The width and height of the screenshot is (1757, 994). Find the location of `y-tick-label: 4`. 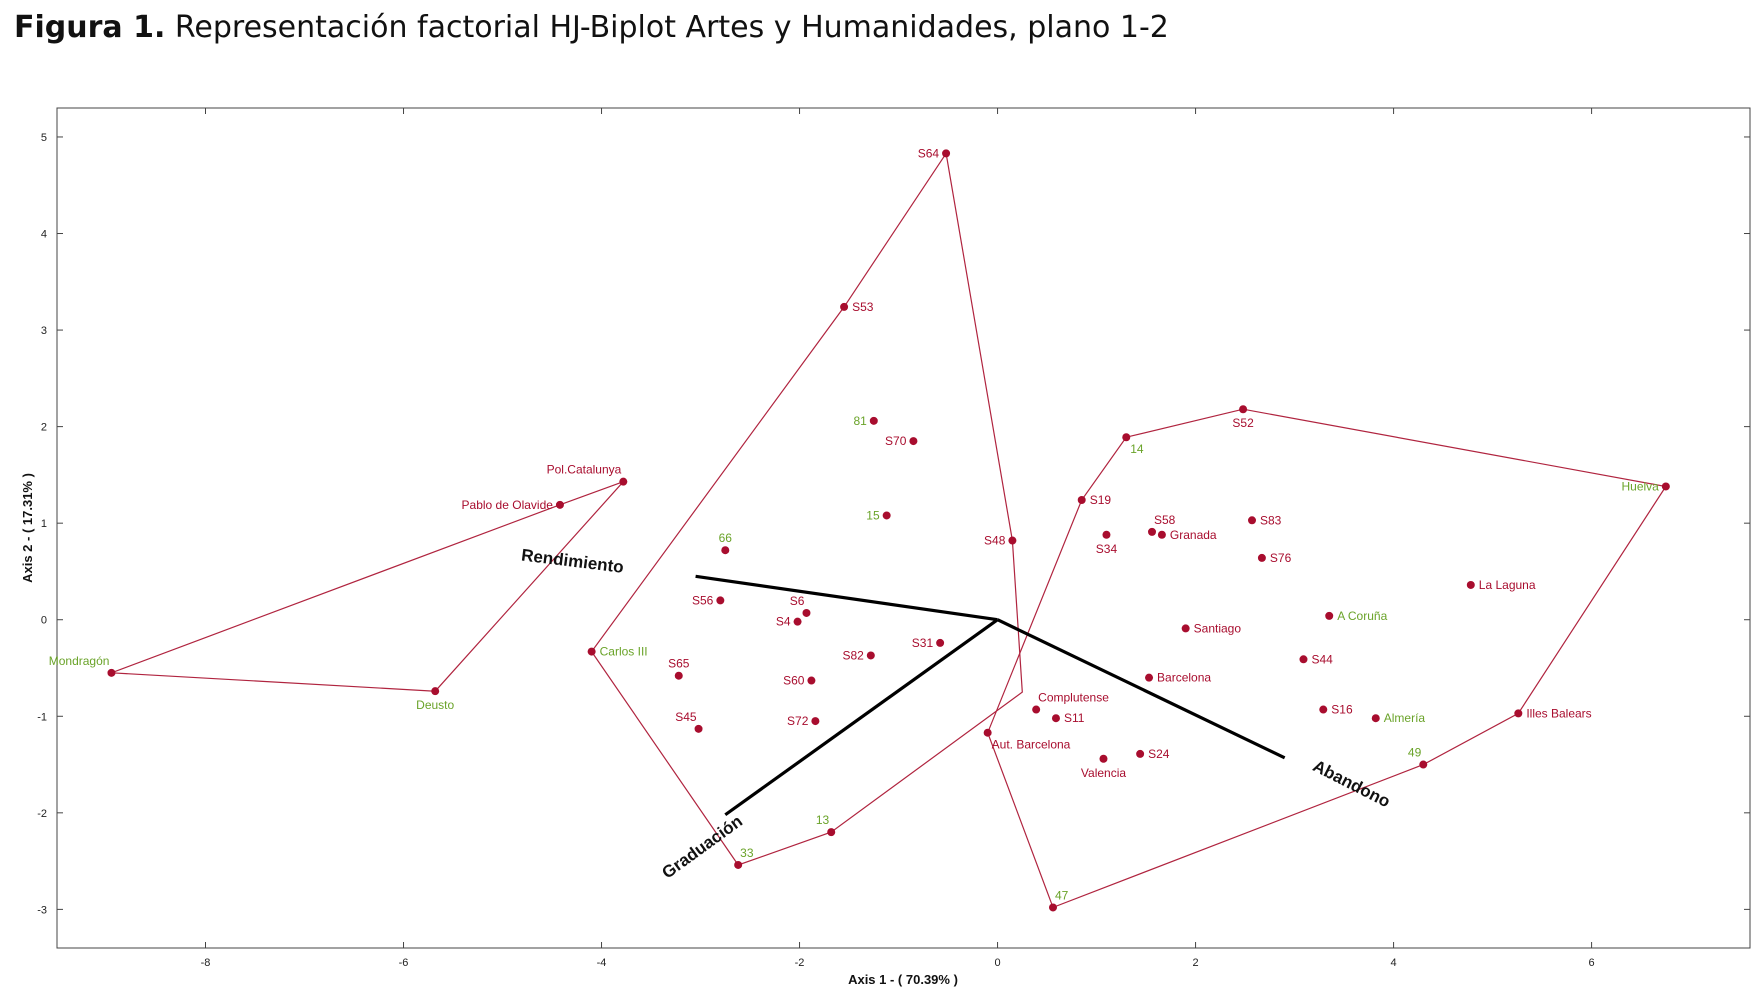

y-tick-label: 4 is located at coordinates (44, 235).